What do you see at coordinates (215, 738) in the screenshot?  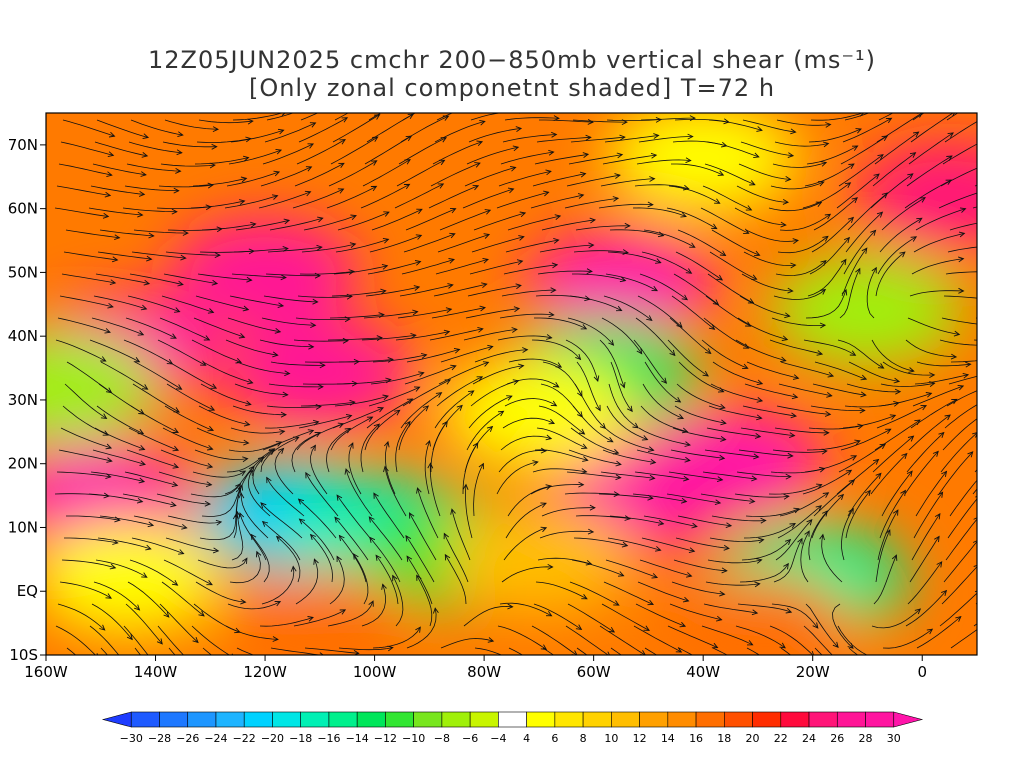 I see `colorbar-label: −24` at bounding box center [215, 738].